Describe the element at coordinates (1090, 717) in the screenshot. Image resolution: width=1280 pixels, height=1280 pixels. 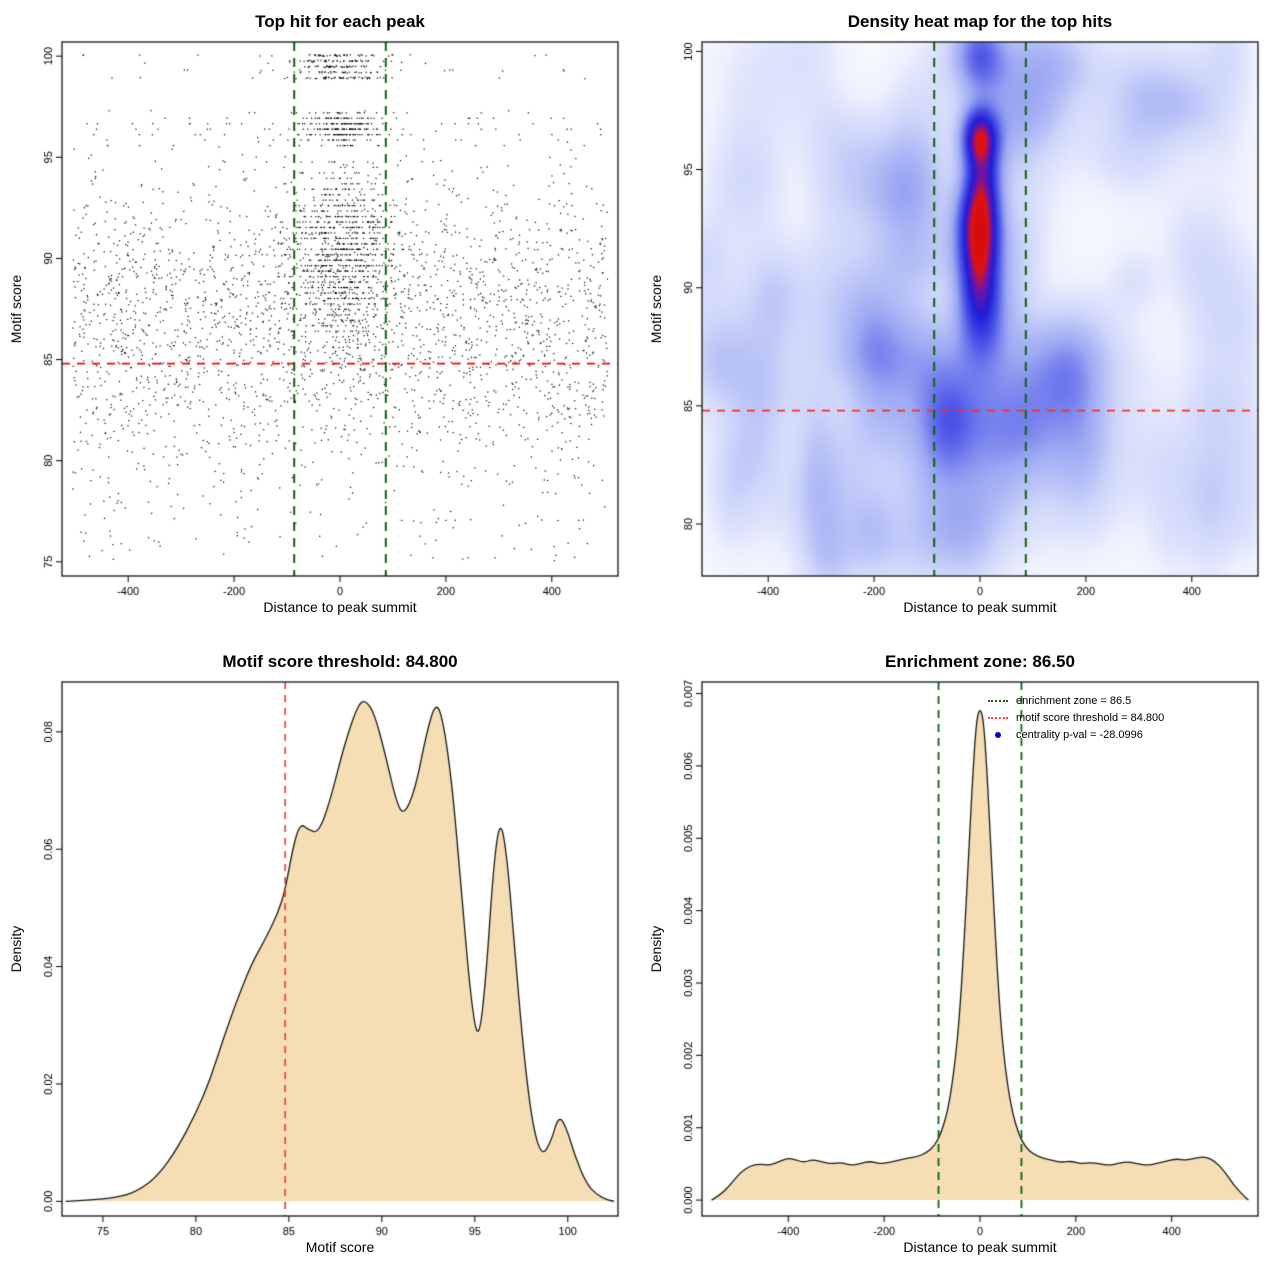
I see `legend-label: motif score threshold = 84.800` at that location.